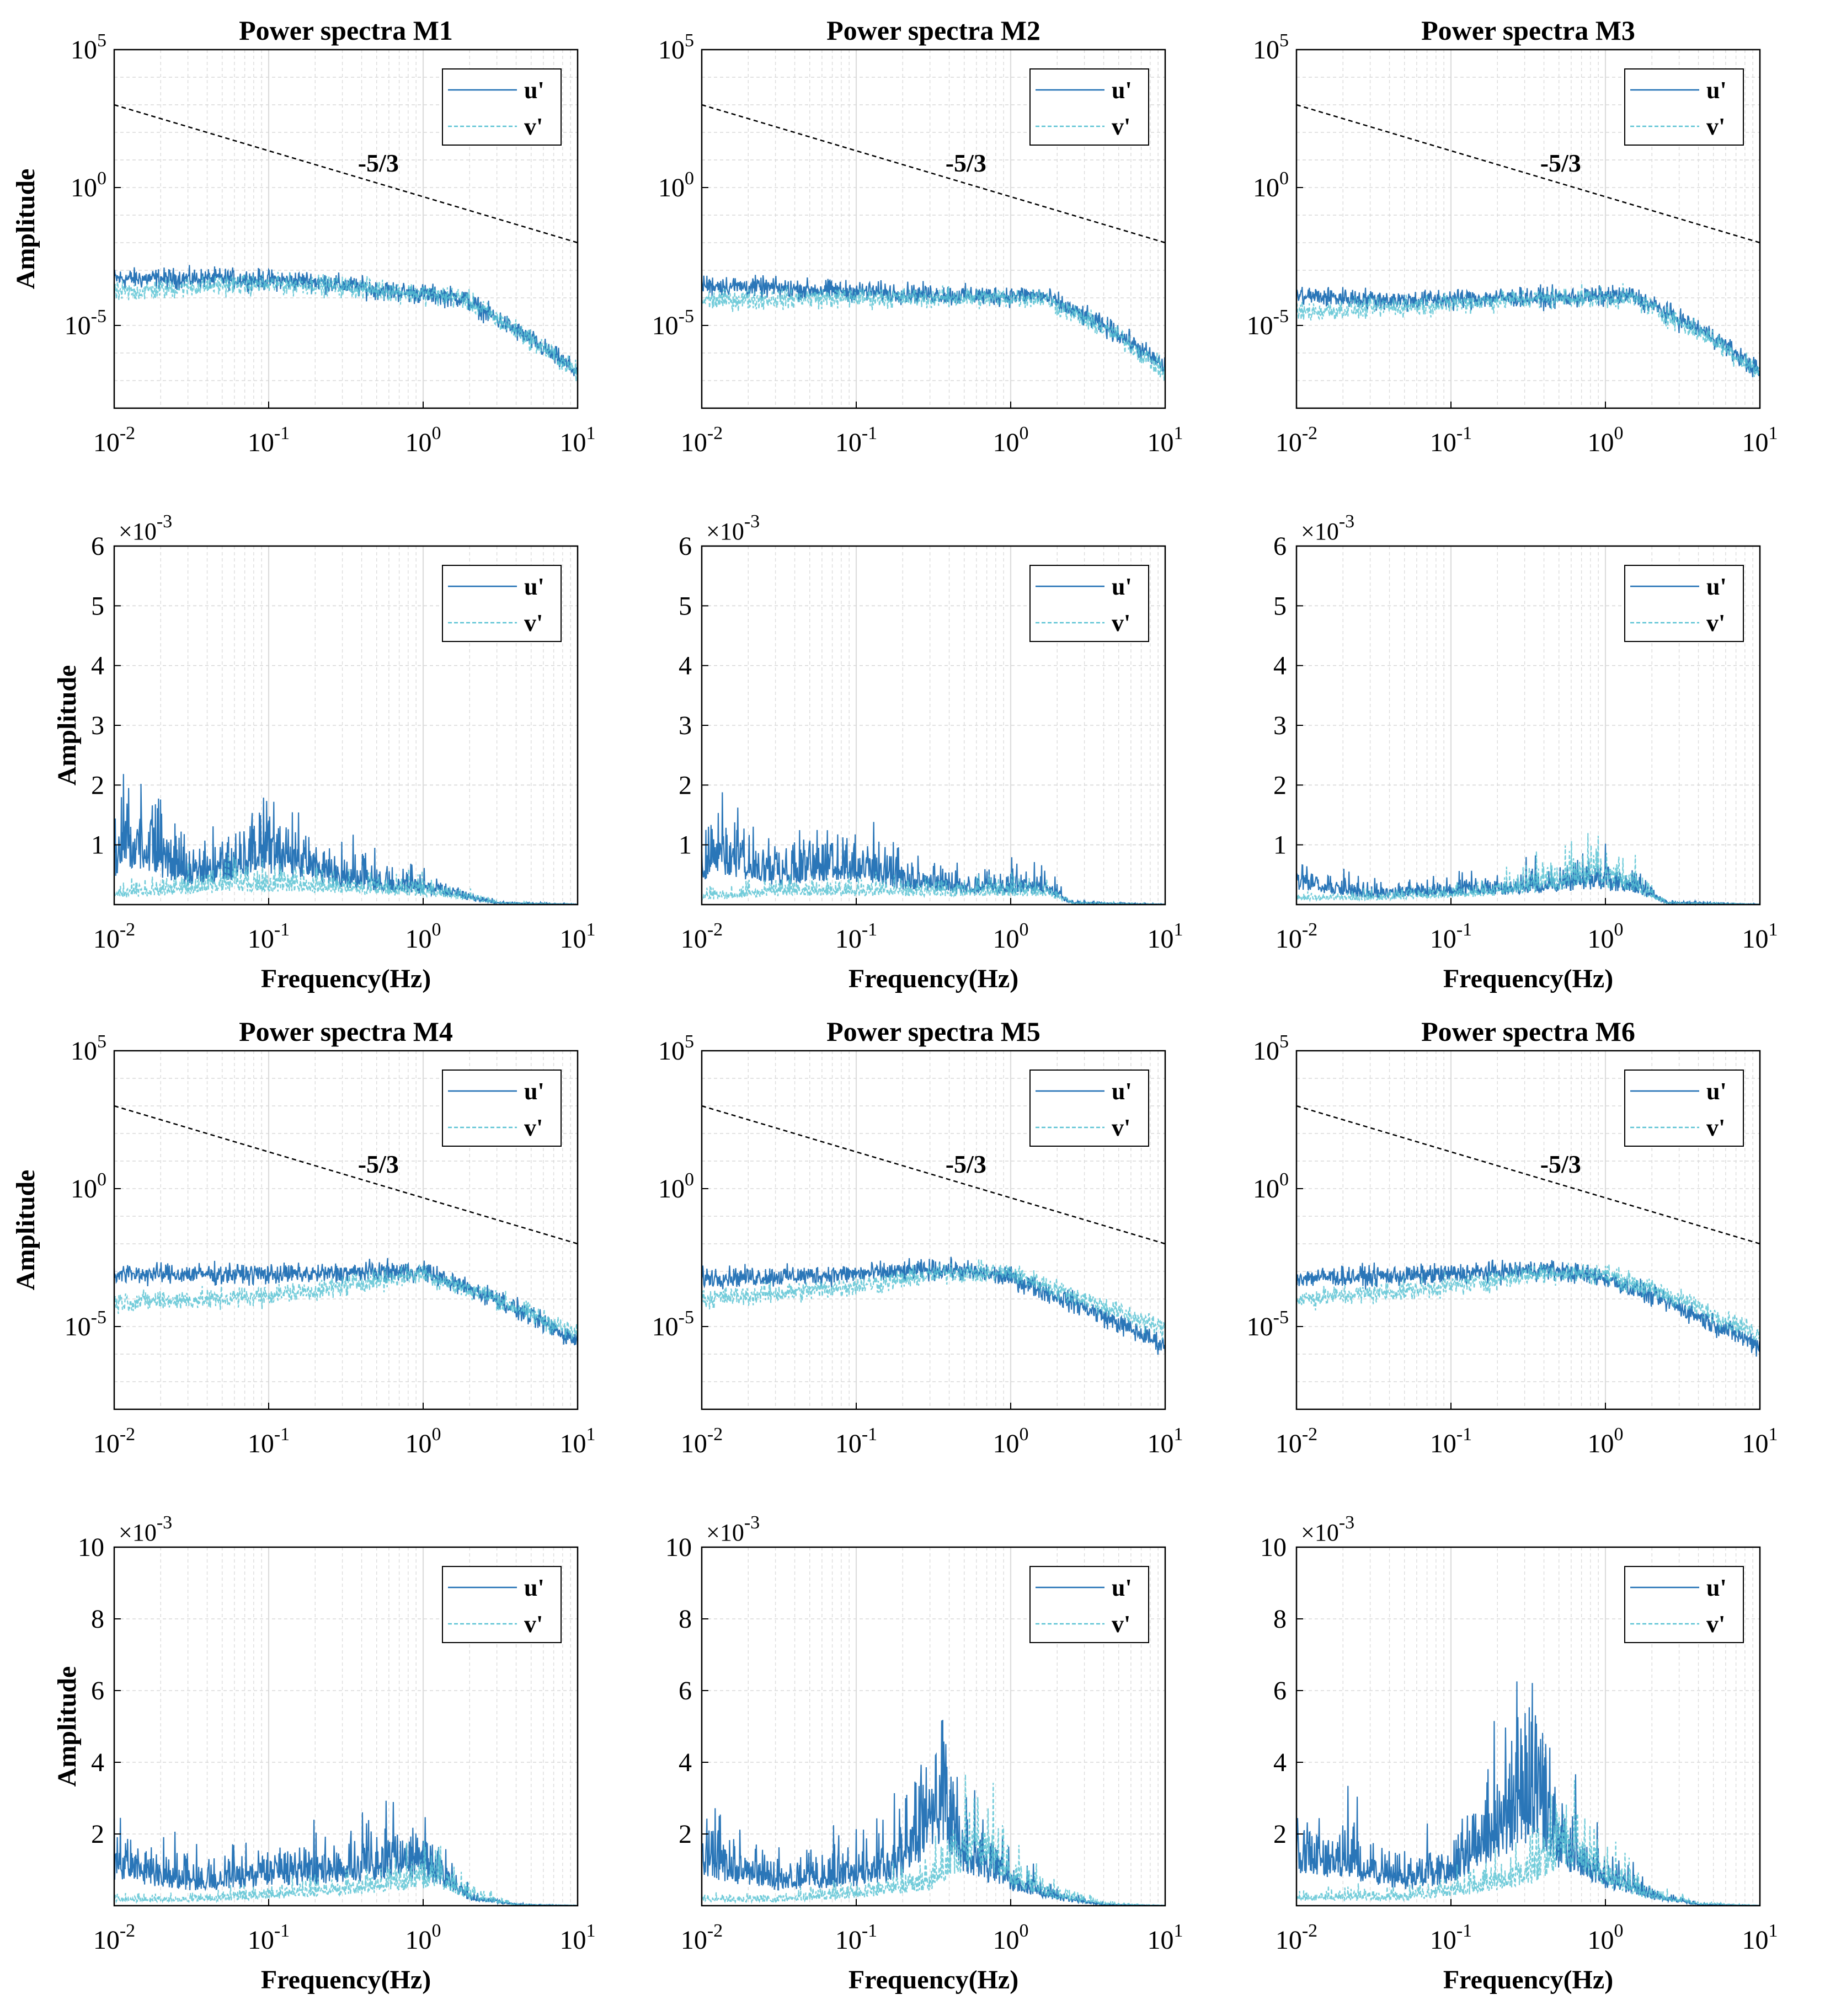  I want to click on y-tick-label: 8, so click(685, 1620).